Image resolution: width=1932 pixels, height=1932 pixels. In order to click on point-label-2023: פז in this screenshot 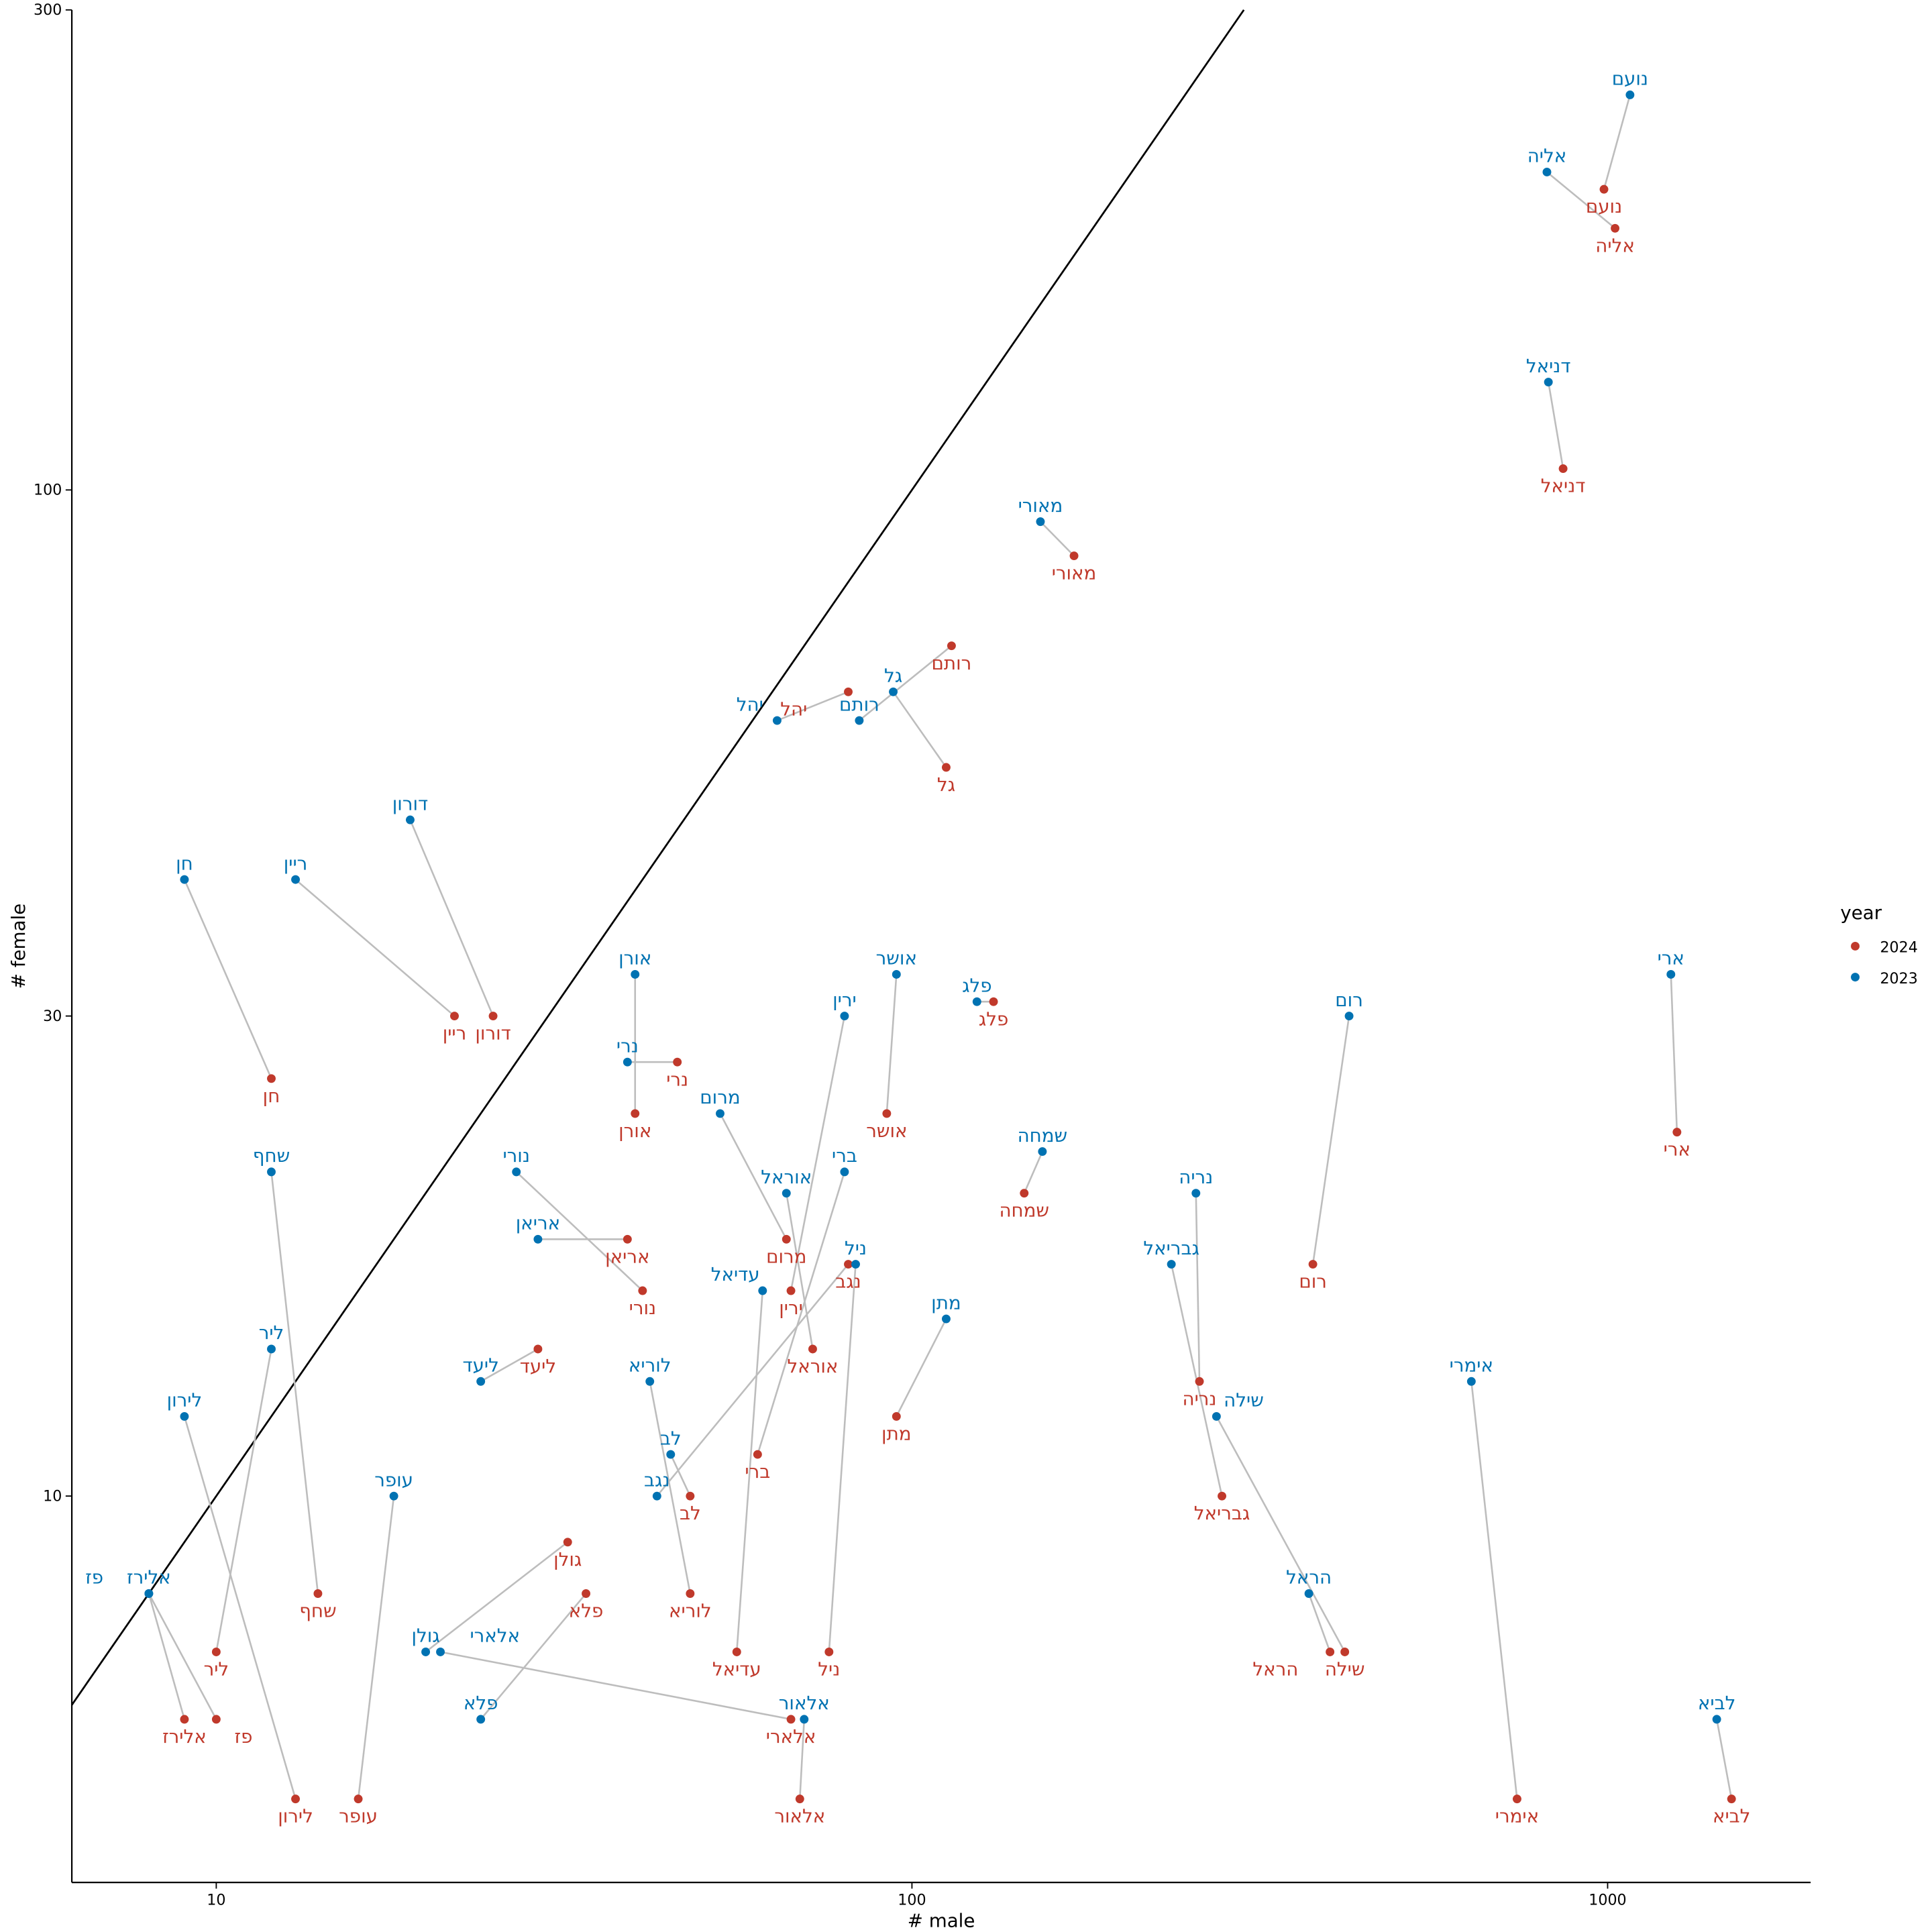, I will do `click(94, 1577)`.